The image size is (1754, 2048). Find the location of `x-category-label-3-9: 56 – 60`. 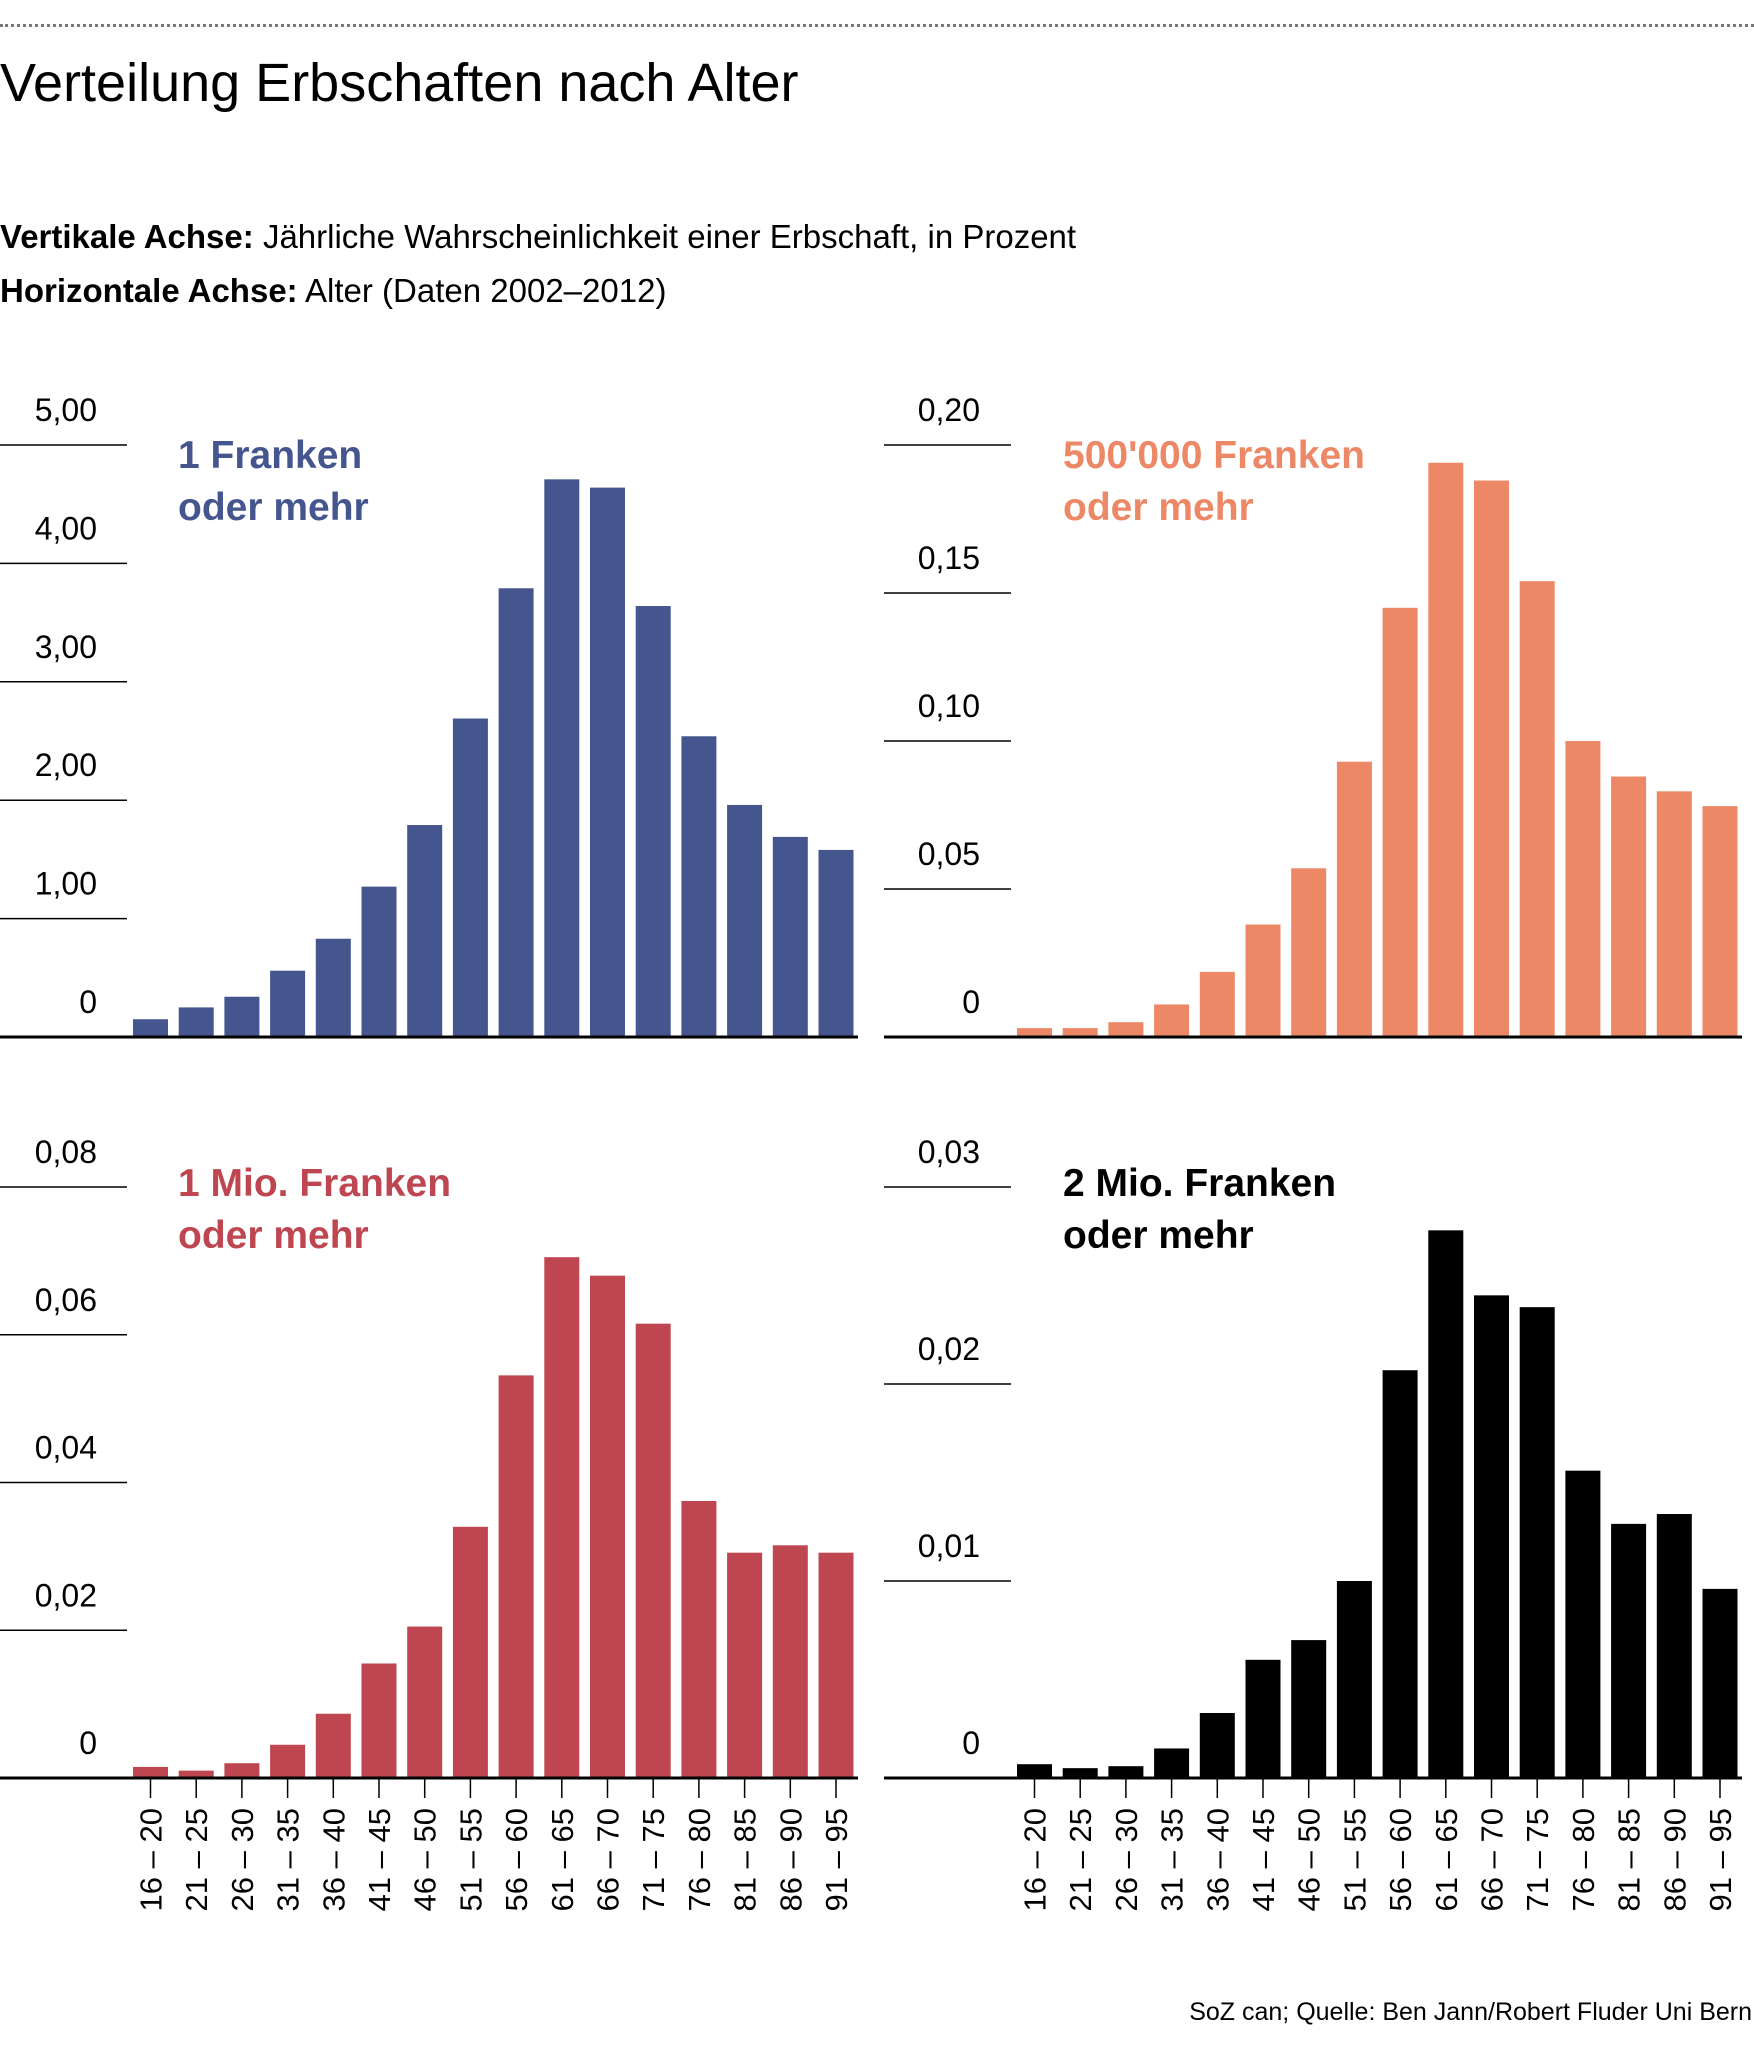

x-category-label-3-9: 56 – 60 is located at coordinates (516, 1859).